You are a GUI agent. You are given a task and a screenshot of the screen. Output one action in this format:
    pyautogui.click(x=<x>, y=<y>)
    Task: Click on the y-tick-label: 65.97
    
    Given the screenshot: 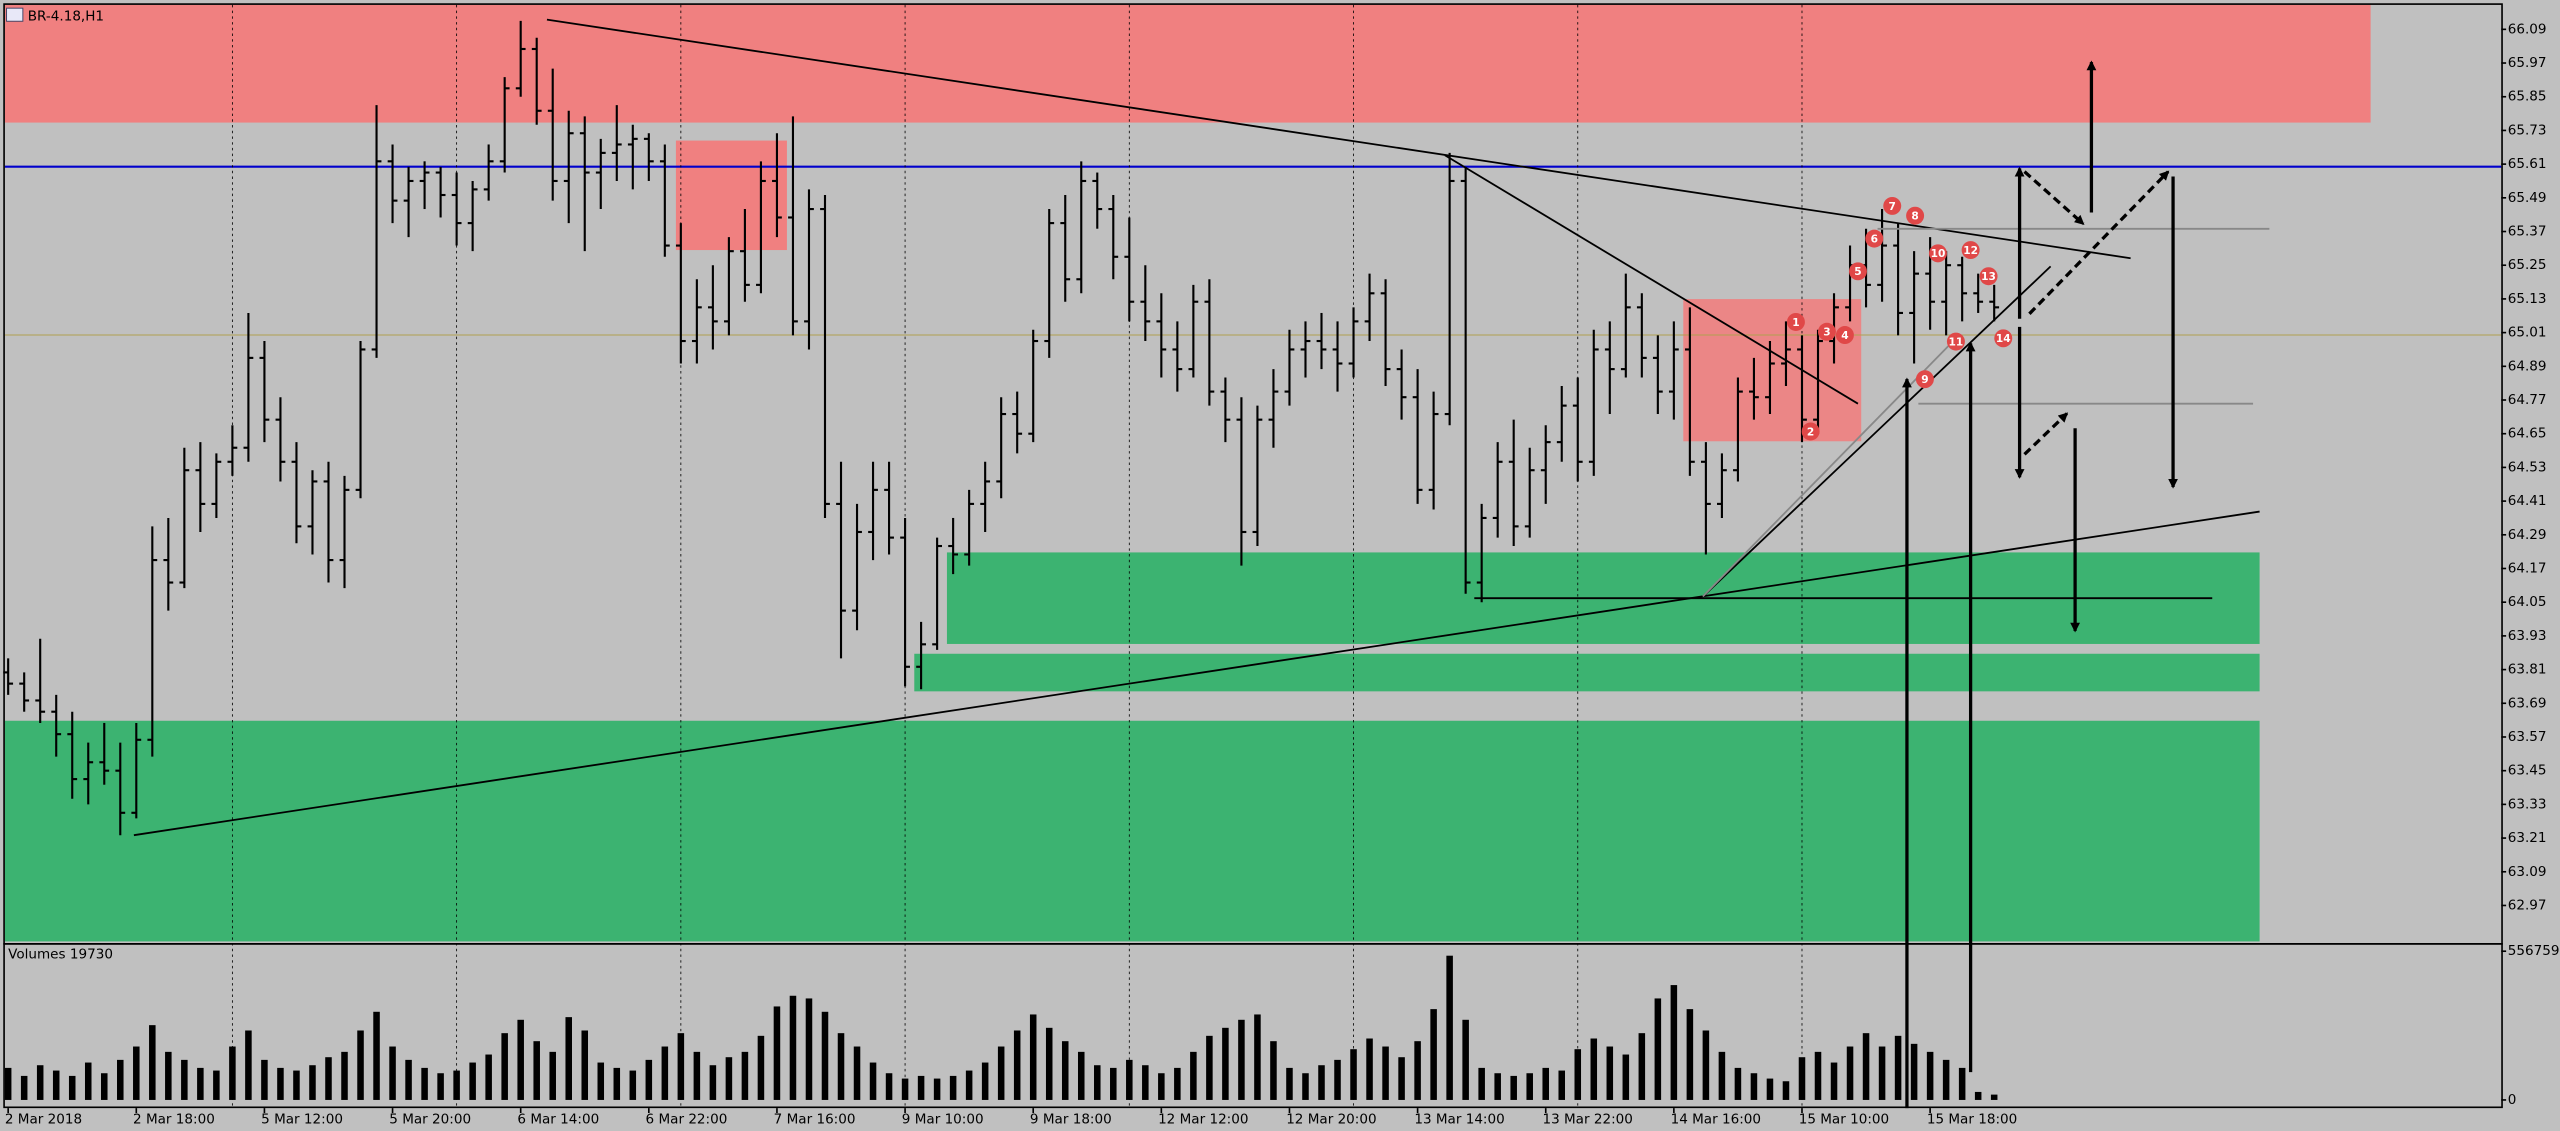 What is the action you would take?
    pyautogui.click(x=2527, y=63)
    